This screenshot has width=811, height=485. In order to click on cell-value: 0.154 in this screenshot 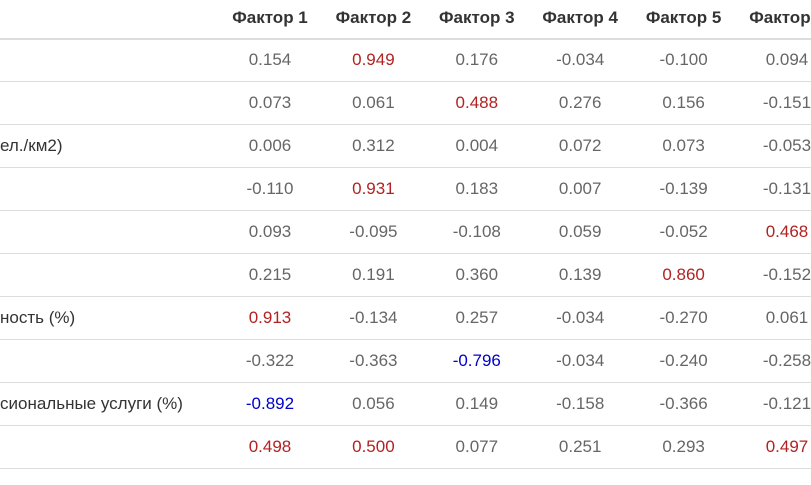, I will do `click(270, 59)`.